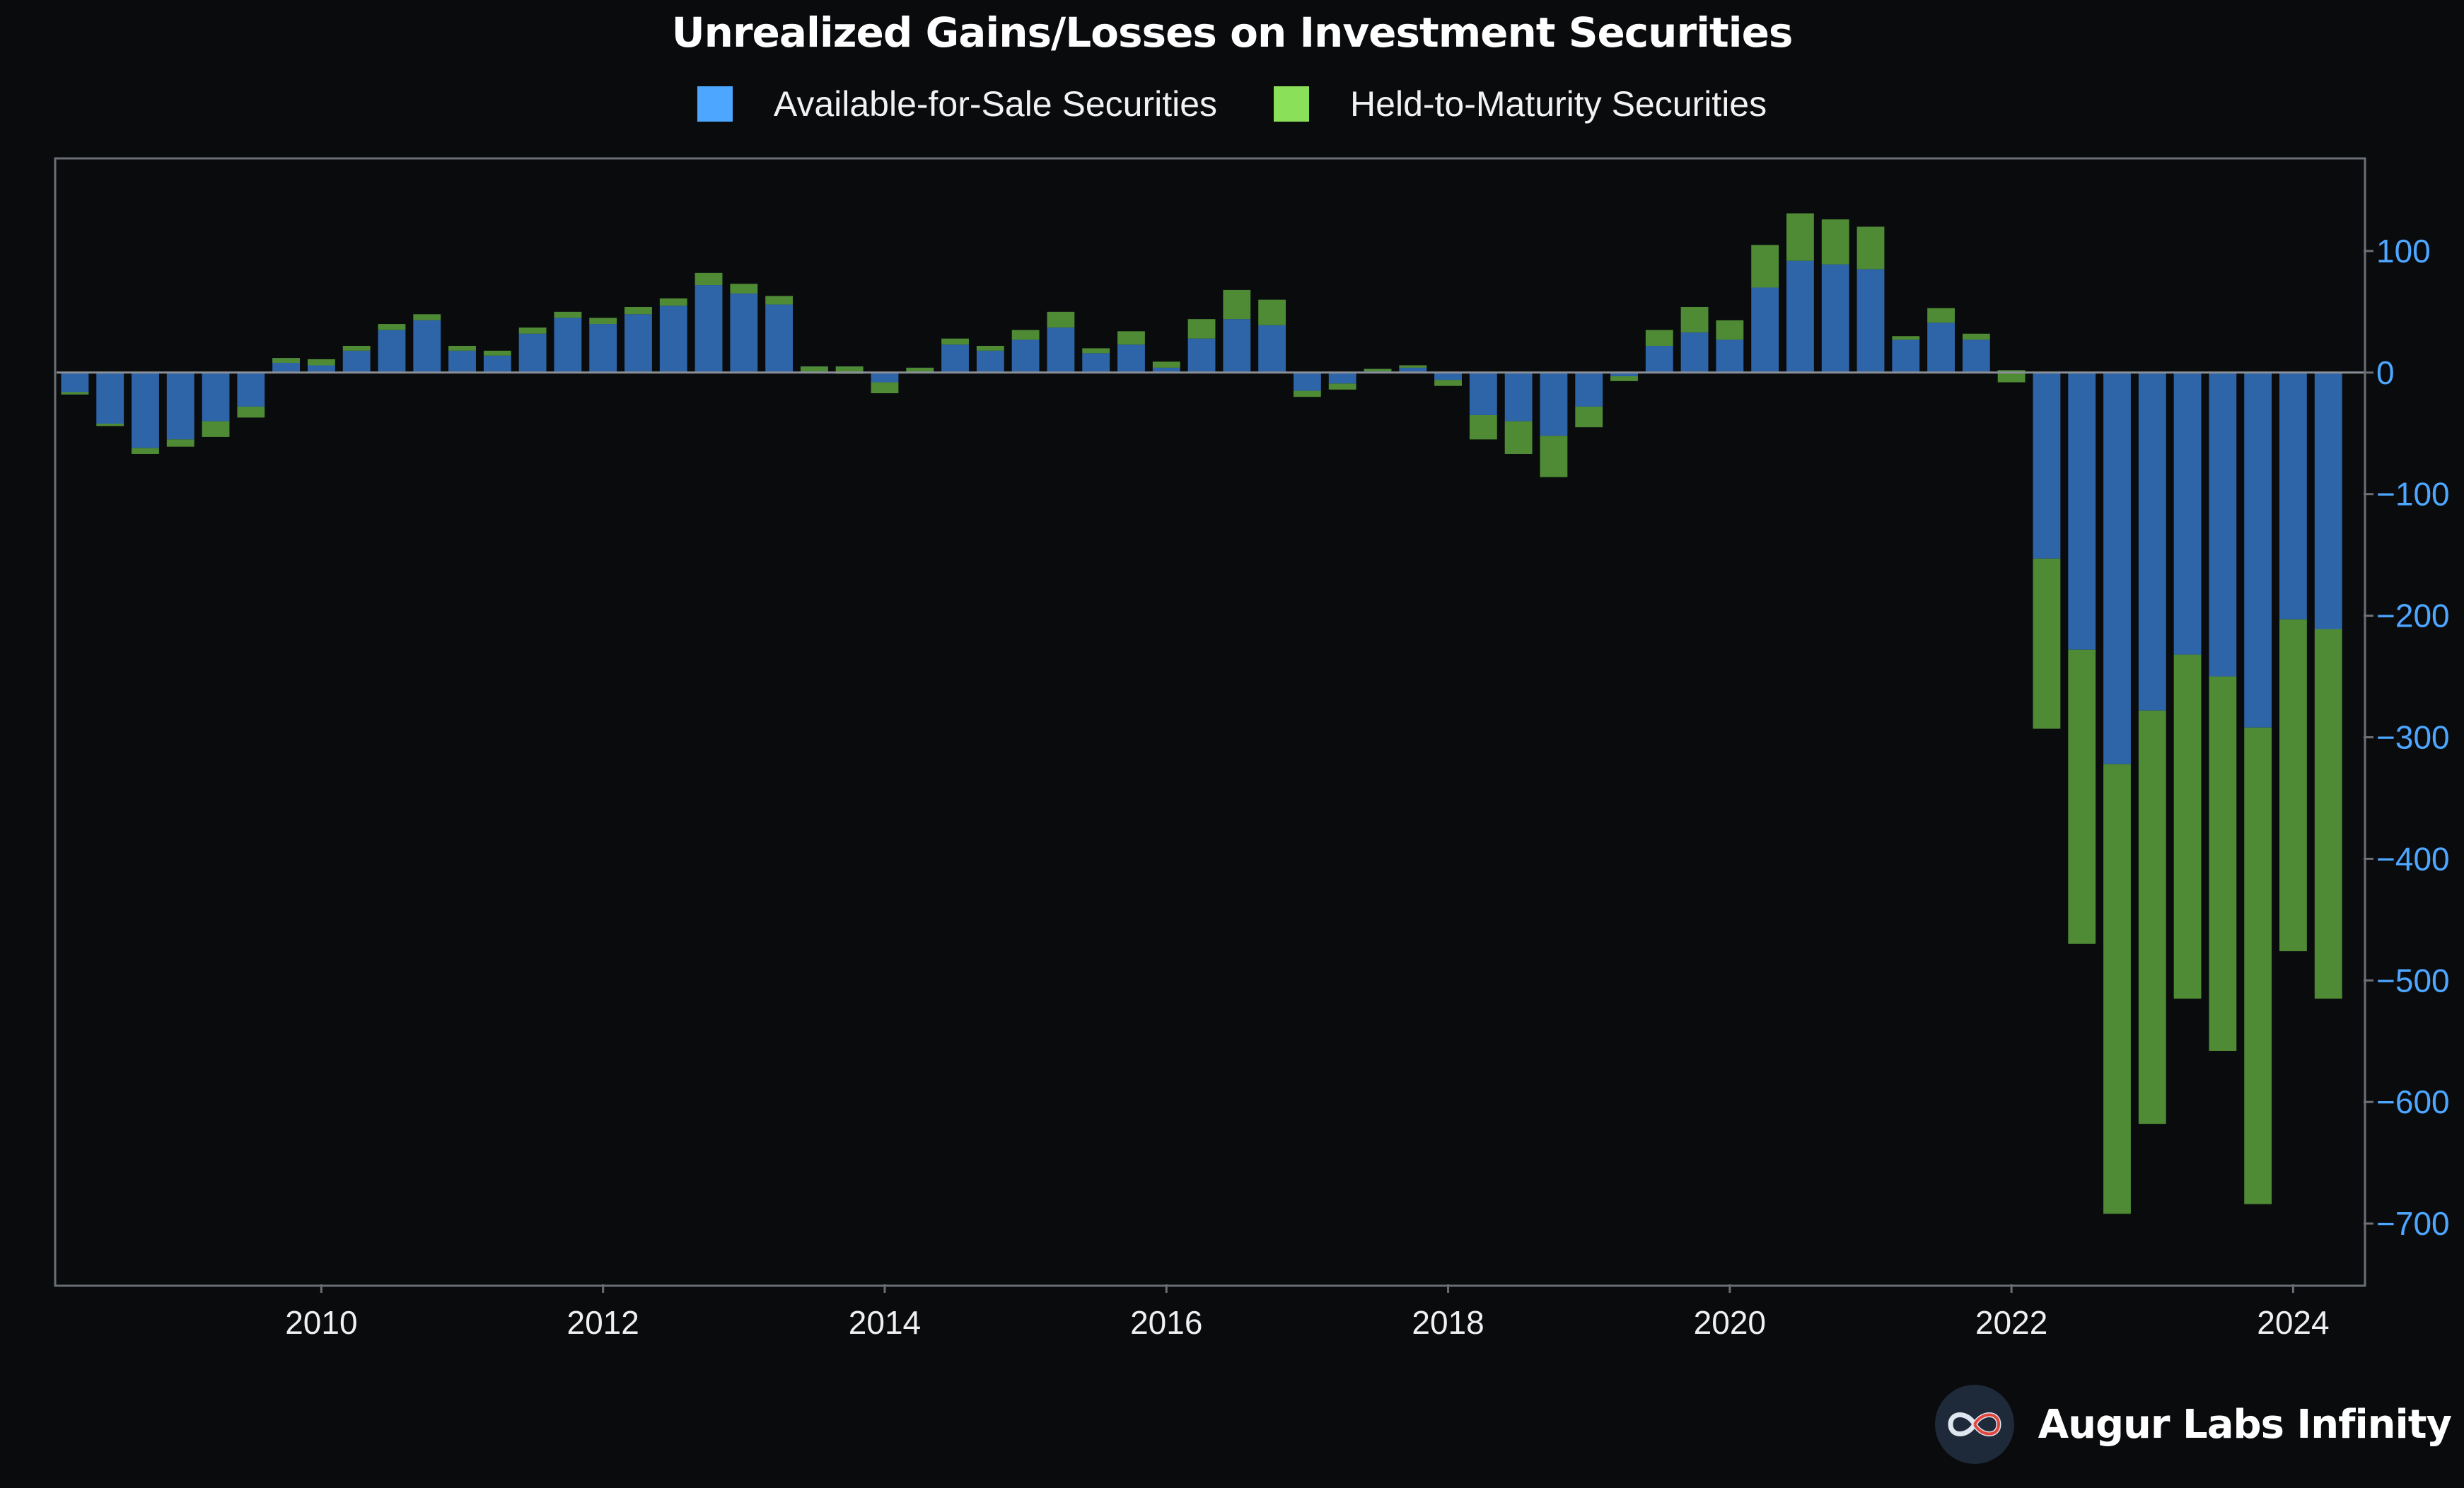  What do you see at coordinates (2413, 859) in the screenshot?
I see `y-tick-label: −400` at bounding box center [2413, 859].